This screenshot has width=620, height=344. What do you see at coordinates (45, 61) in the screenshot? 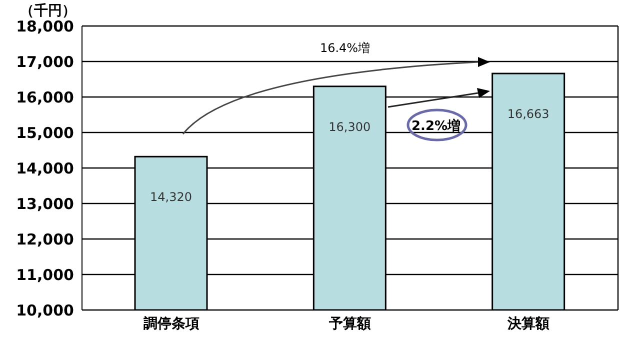
I see `y-tick-label: 17,000` at bounding box center [45, 61].